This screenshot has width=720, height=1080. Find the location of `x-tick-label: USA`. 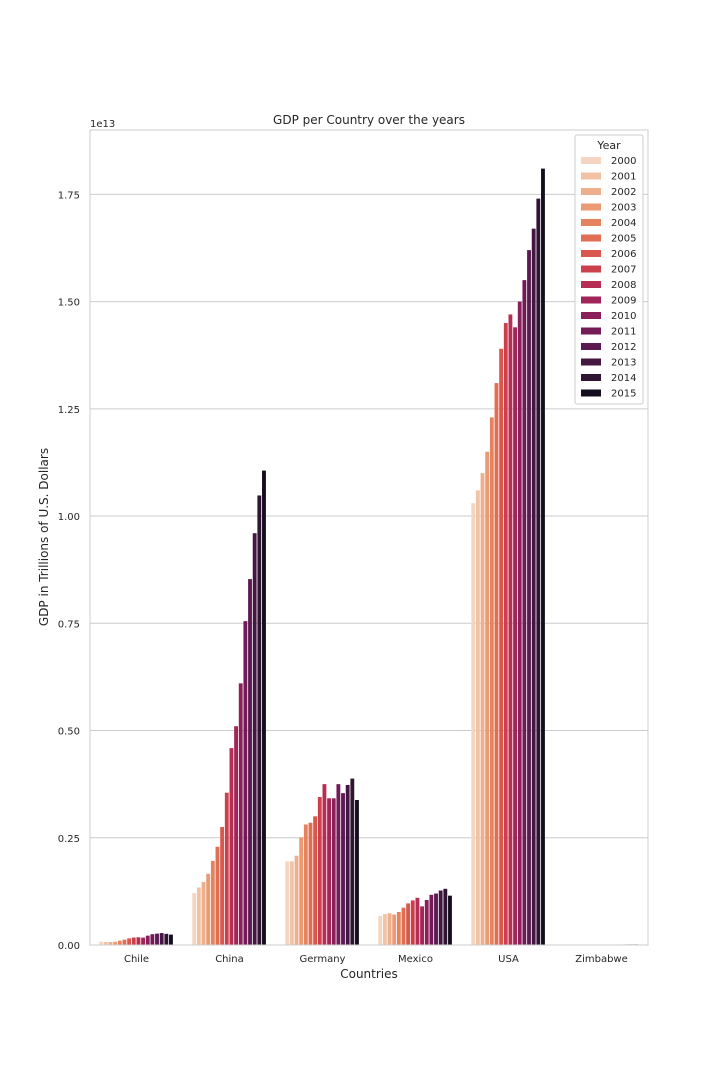

x-tick-label: USA is located at coordinates (508, 959).